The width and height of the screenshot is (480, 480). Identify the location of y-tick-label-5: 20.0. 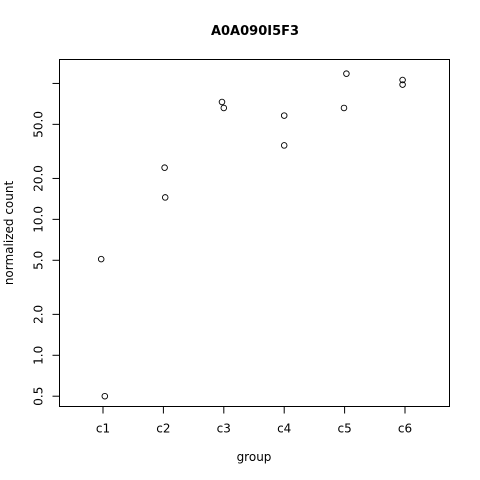
(39, 178).